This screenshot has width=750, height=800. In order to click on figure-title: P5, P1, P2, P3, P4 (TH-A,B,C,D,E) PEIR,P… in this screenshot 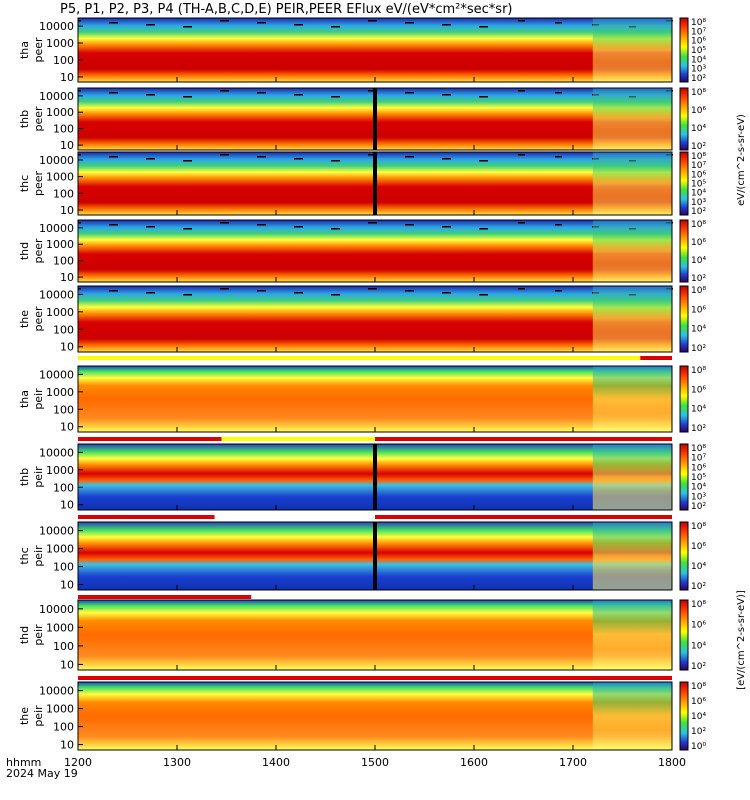, I will do `click(286, 9)`.